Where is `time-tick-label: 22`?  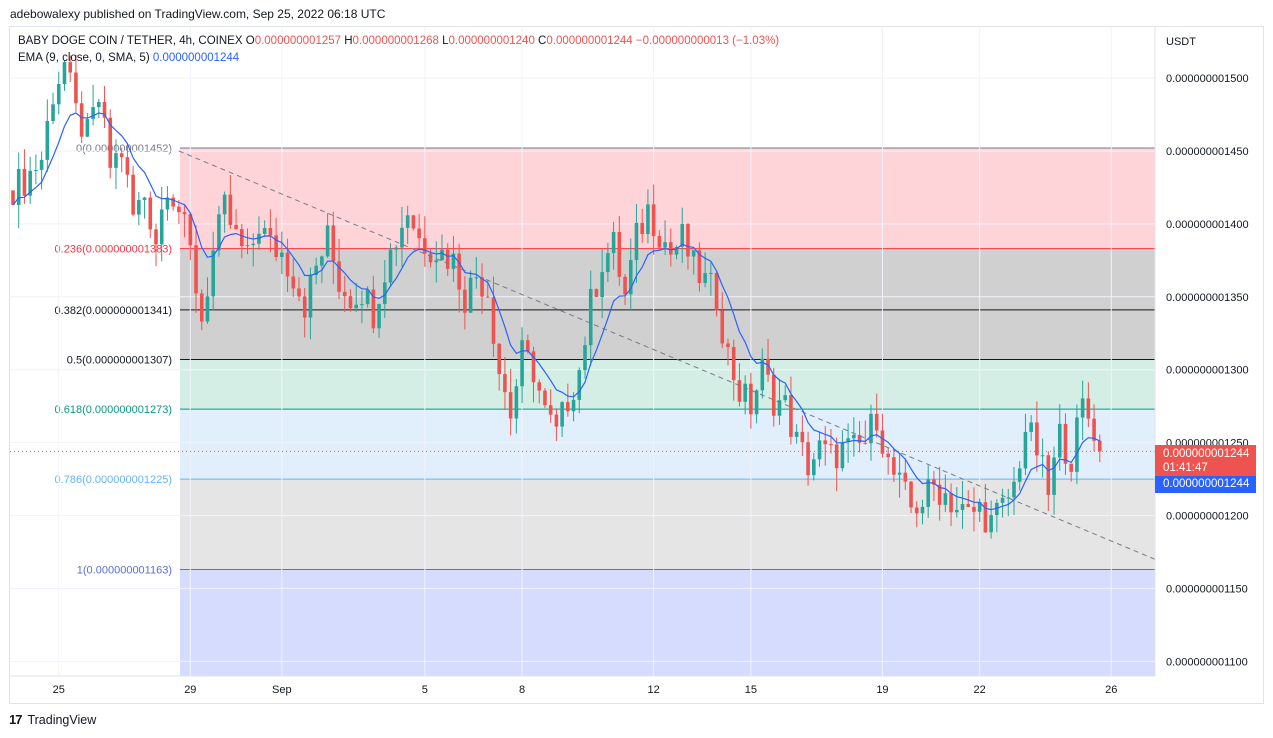
time-tick-label: 22 is located at coordinates (980, 690).